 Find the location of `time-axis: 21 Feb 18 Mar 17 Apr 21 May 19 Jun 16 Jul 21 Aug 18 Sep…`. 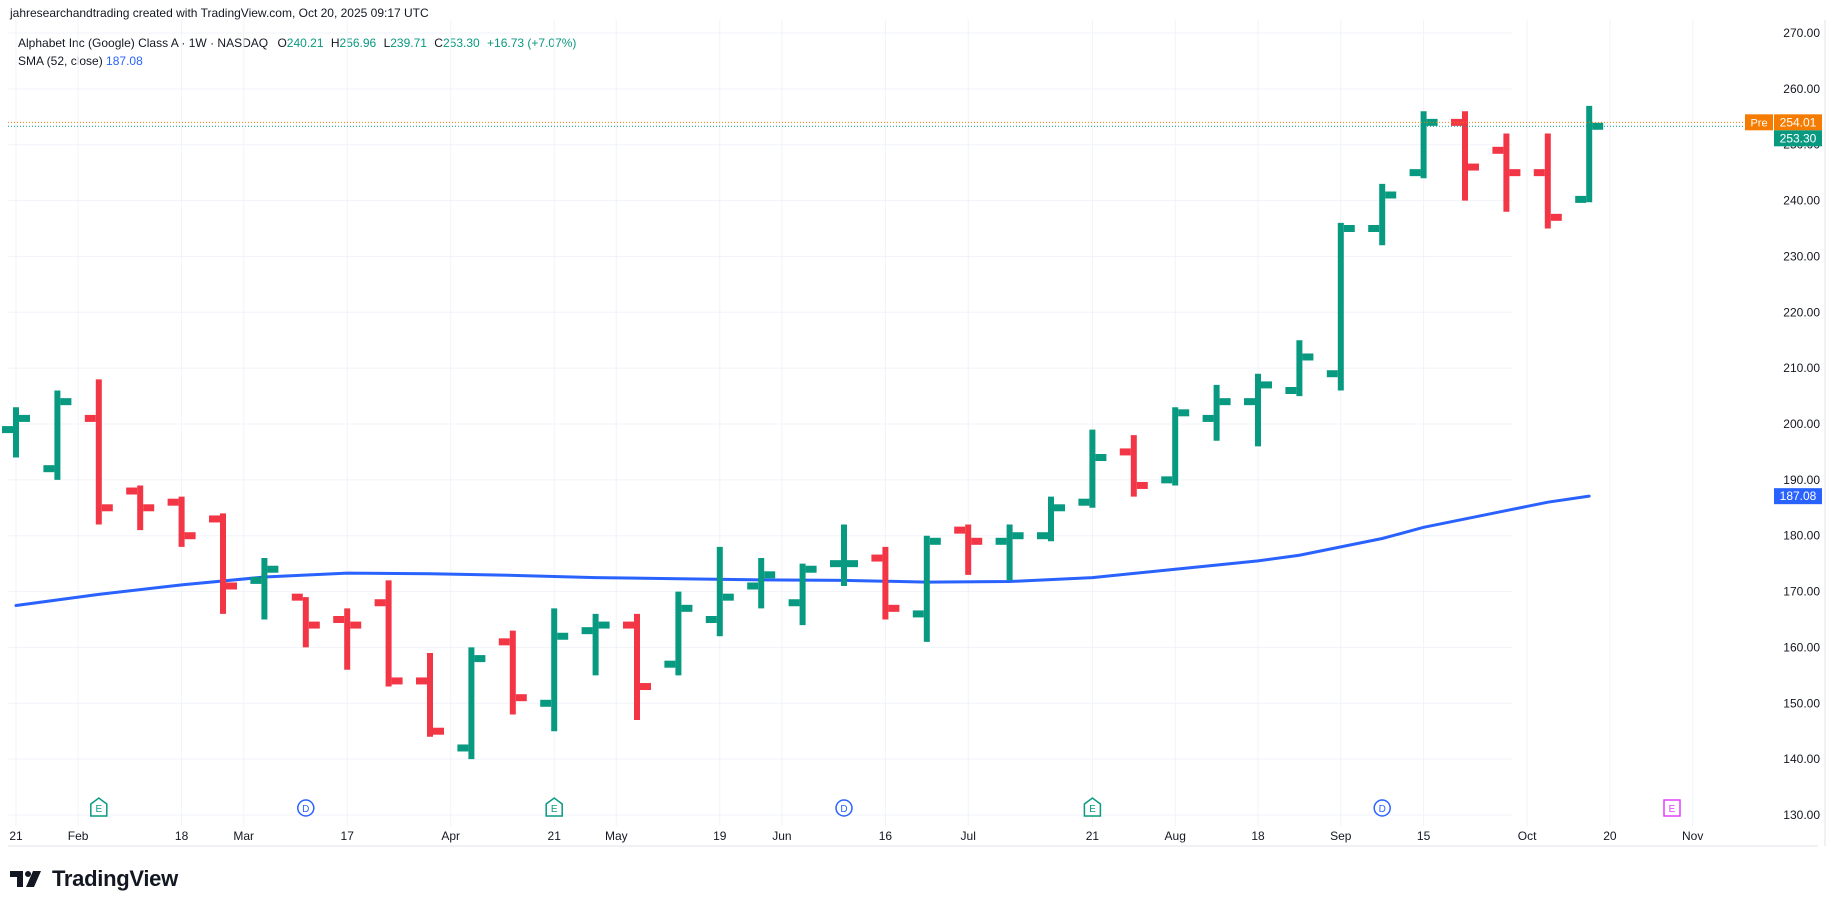

time-axis: 21 Feb 18 Mar 17 Apr 21 May 19 Jun 16 Jul 21 Aug 18 Sep… is located at coordinates (856, 836).